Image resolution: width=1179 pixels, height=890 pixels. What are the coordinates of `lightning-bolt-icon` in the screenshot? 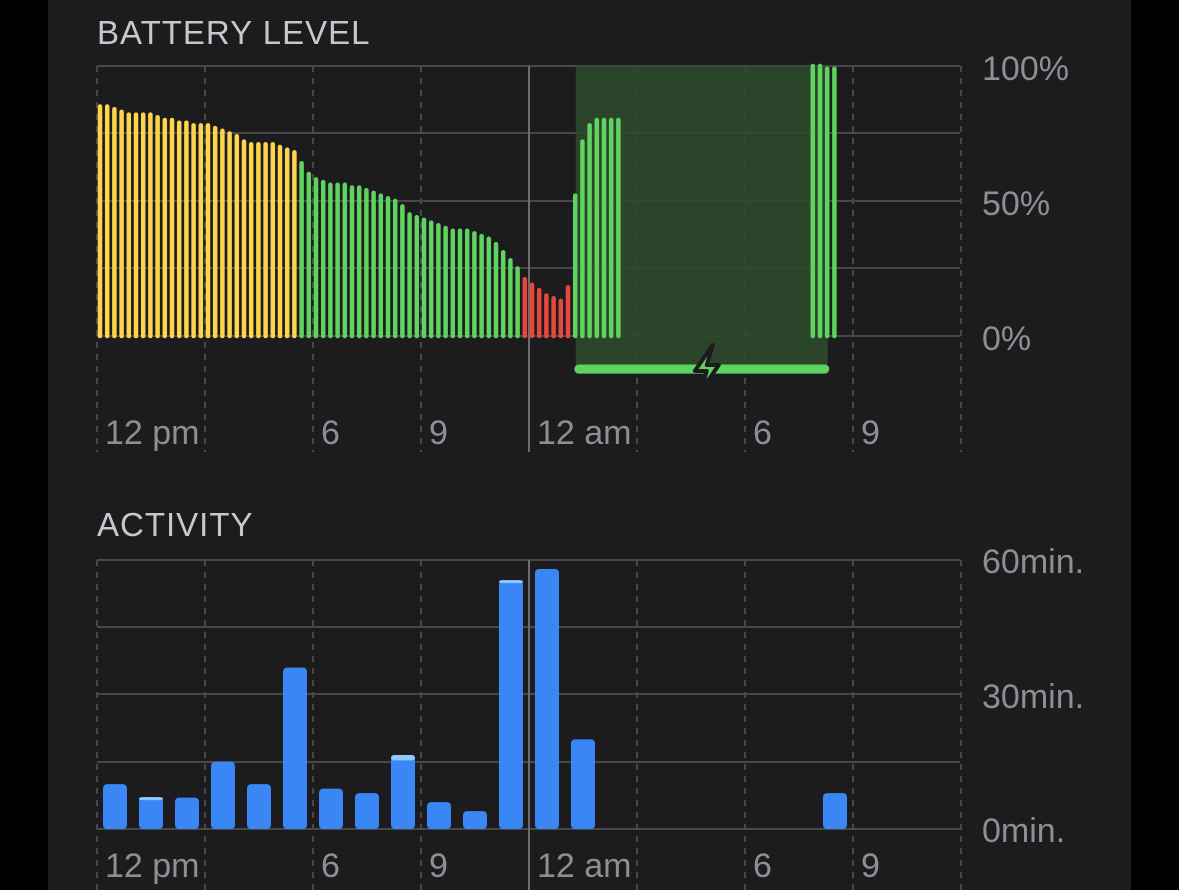 It's located at (706, 368).